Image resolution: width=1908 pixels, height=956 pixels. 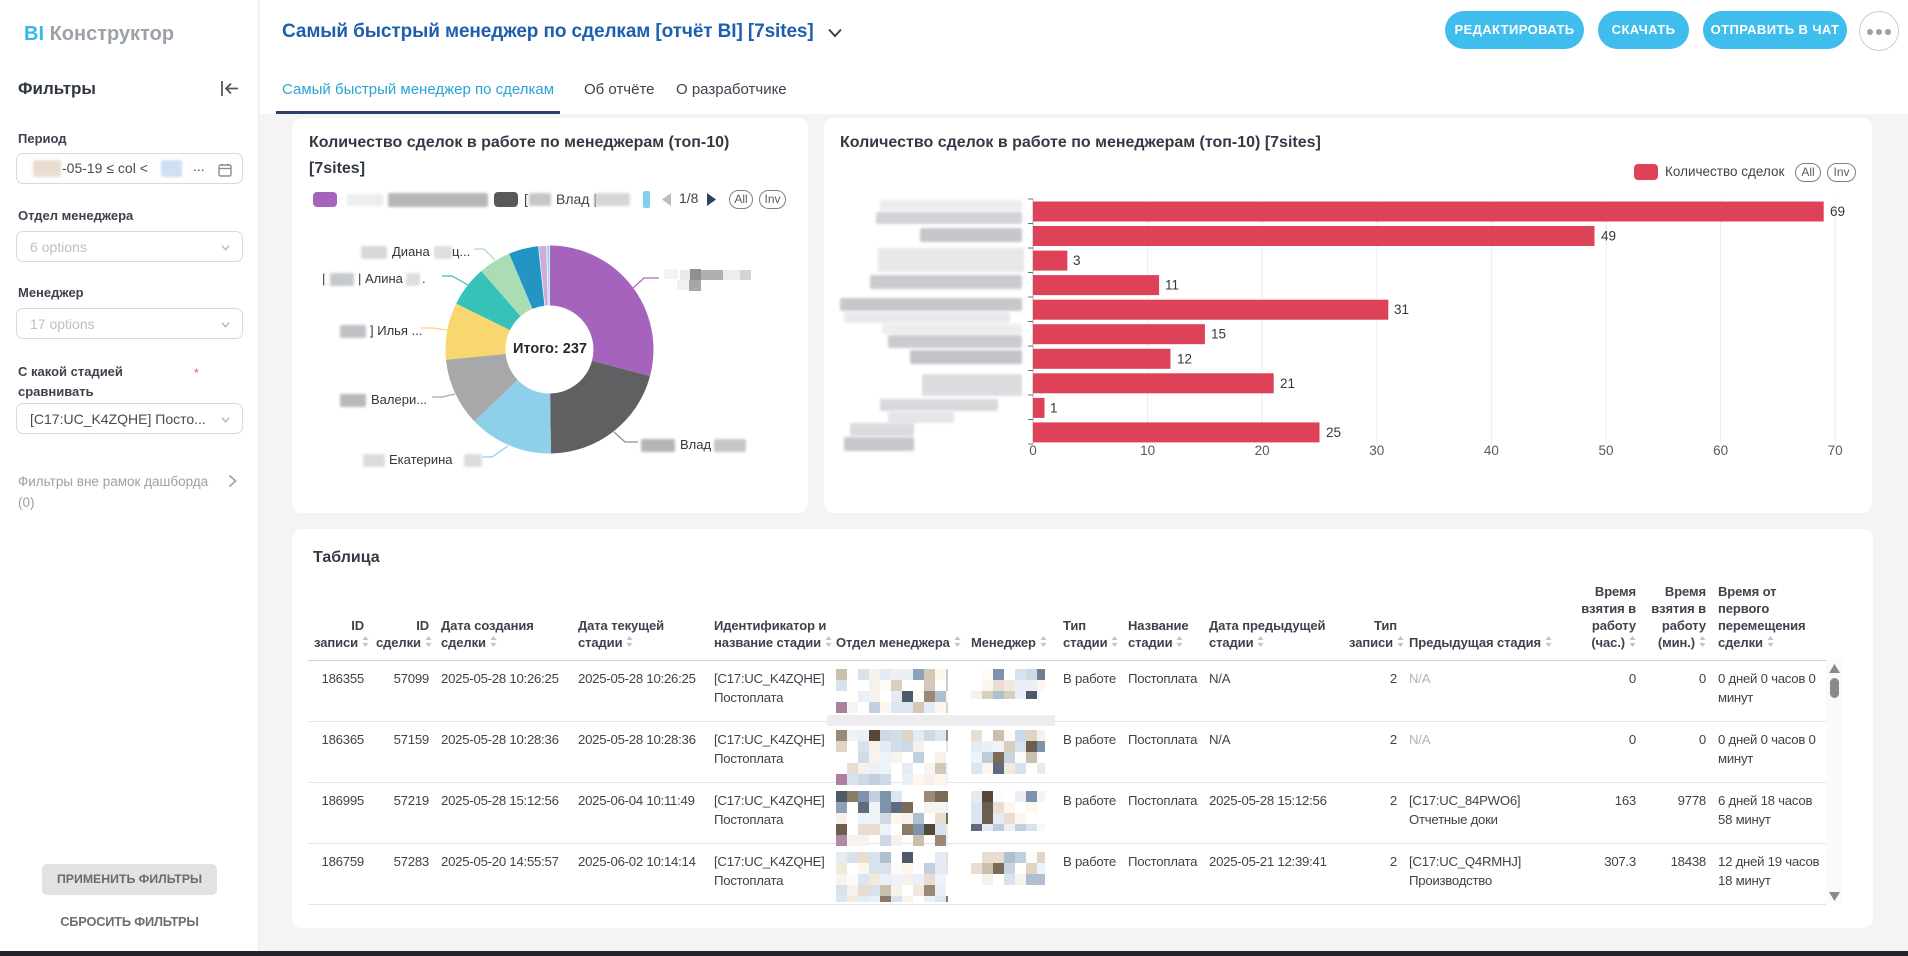 What do you see at coordinates (1608, 236) in the screenshot?
I see `svg-text: 49` at bounding box center [1608, 236].